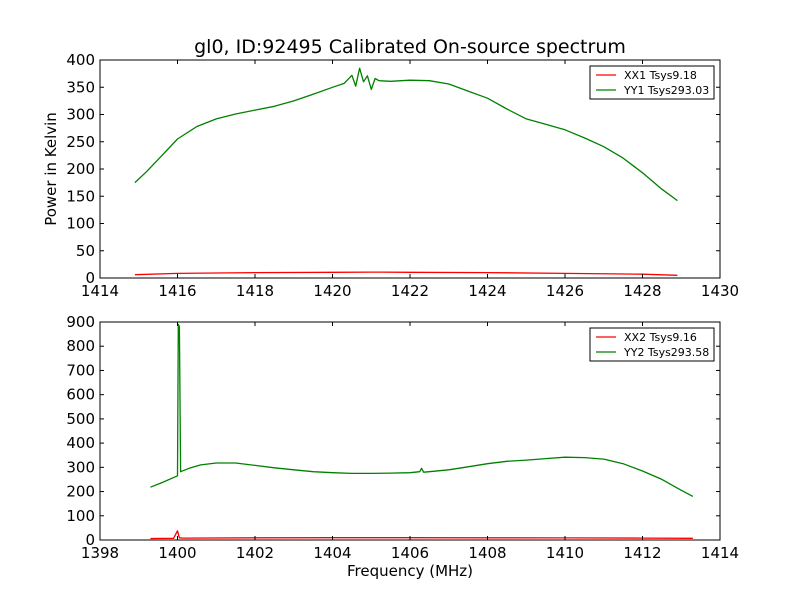  What do you see at coordinates (80, 419) in the screenshot?
I see `y-tick-label: 500` at bounding box center [80, 419].